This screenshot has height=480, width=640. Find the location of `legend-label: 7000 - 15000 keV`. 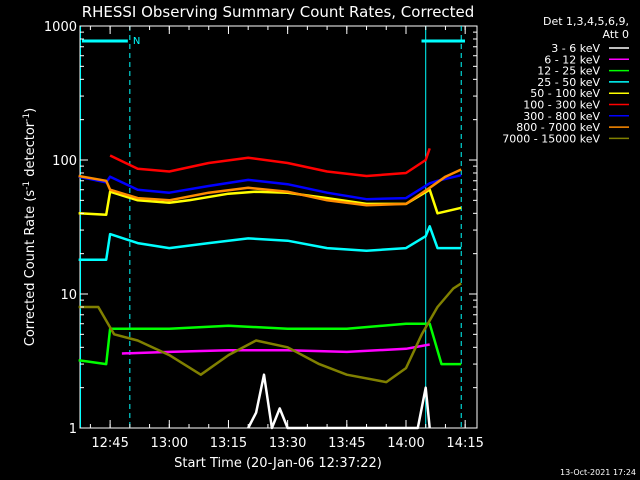

legend-label: 7000 - 15000 keV is located at coordinates (551, 138).